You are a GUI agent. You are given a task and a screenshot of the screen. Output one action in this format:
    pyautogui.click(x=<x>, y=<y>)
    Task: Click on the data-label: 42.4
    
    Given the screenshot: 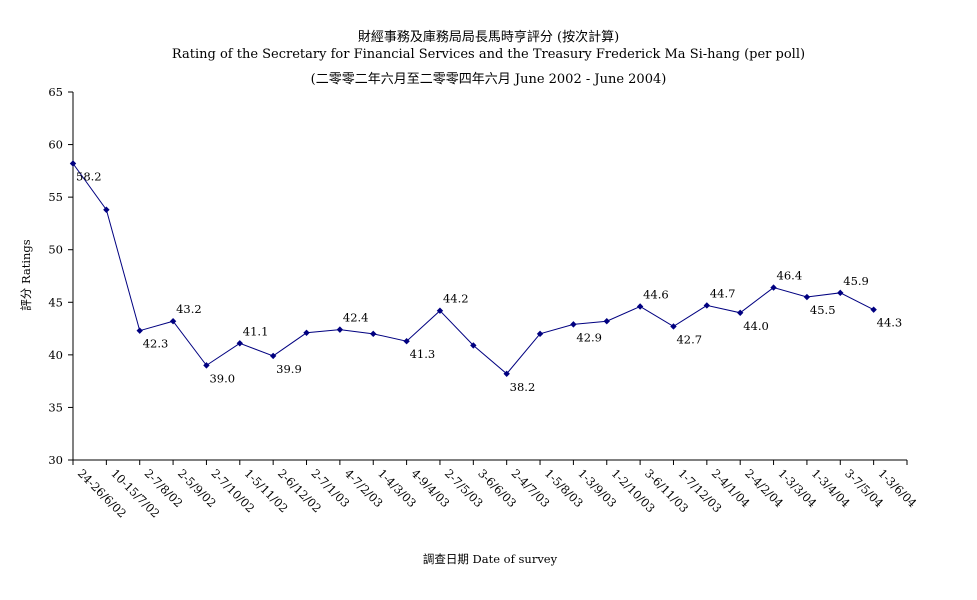 What is the action you would take?
    pyautogui.click(x=356, y=318)
    